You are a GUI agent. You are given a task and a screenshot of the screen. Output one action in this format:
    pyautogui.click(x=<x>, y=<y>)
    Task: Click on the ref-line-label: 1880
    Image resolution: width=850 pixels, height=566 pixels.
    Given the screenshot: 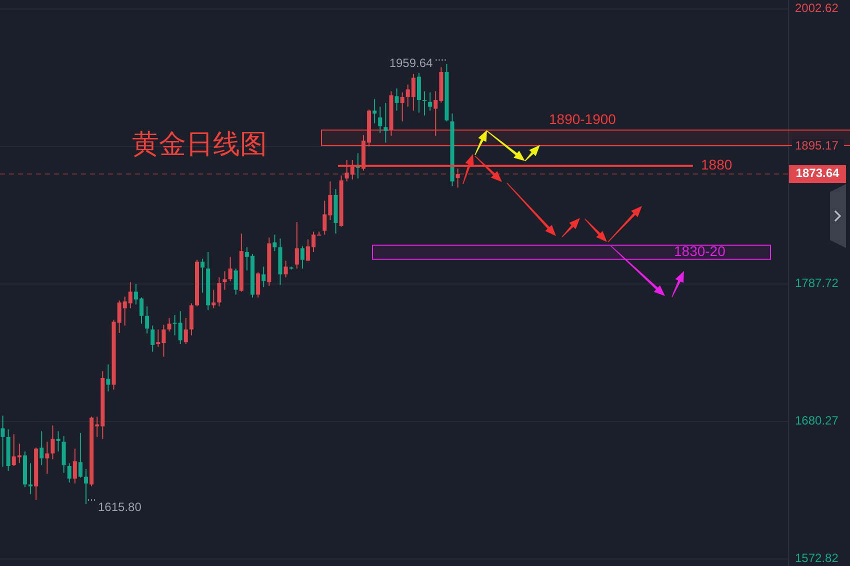 What is the action you would take?
    pyautogui.click(x=716, y=164)
    